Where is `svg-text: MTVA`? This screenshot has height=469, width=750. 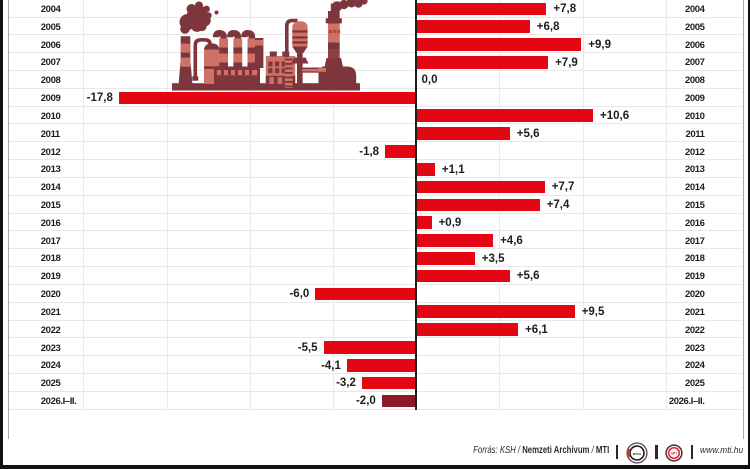
svg-text: MTVA is located at coordinates (637, 453).